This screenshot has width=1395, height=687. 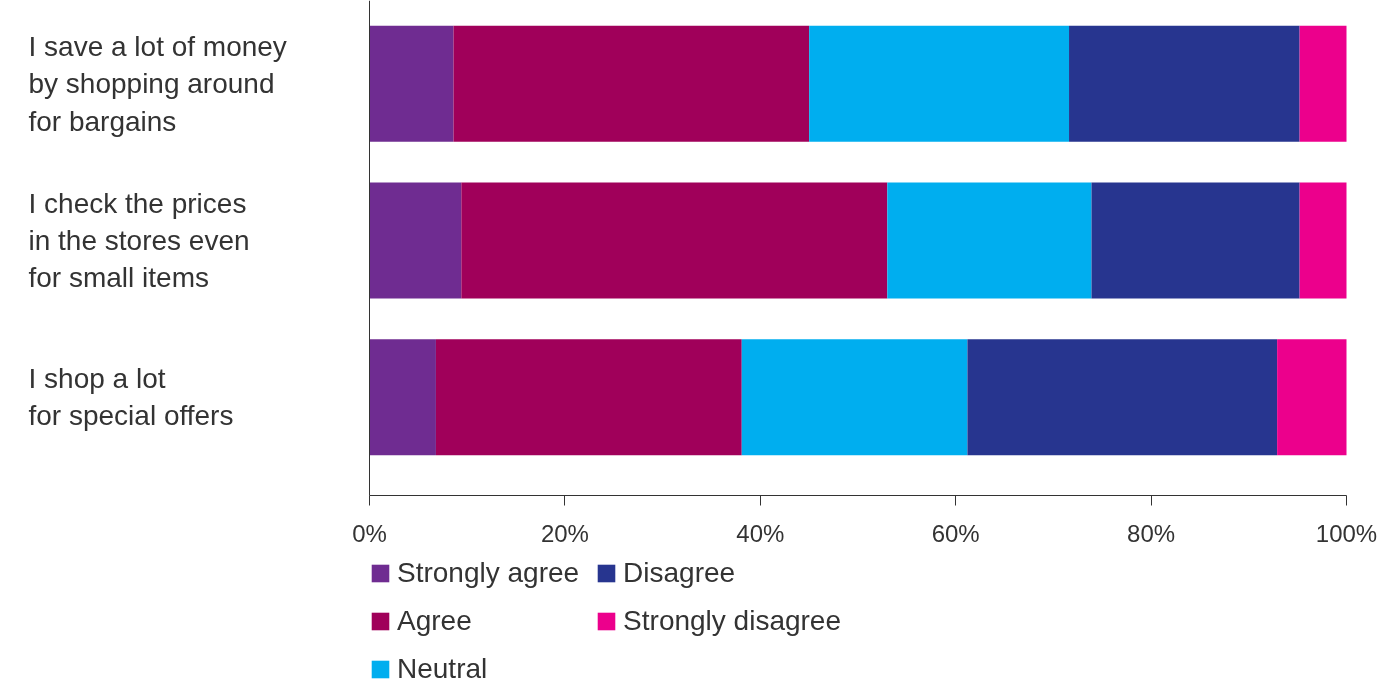 What do you see at coordinates (157, 84) in the screenshot?
I see `y-tick-label: I save a lot of money by shopping around for bargains` at bounding box center [157, 84].